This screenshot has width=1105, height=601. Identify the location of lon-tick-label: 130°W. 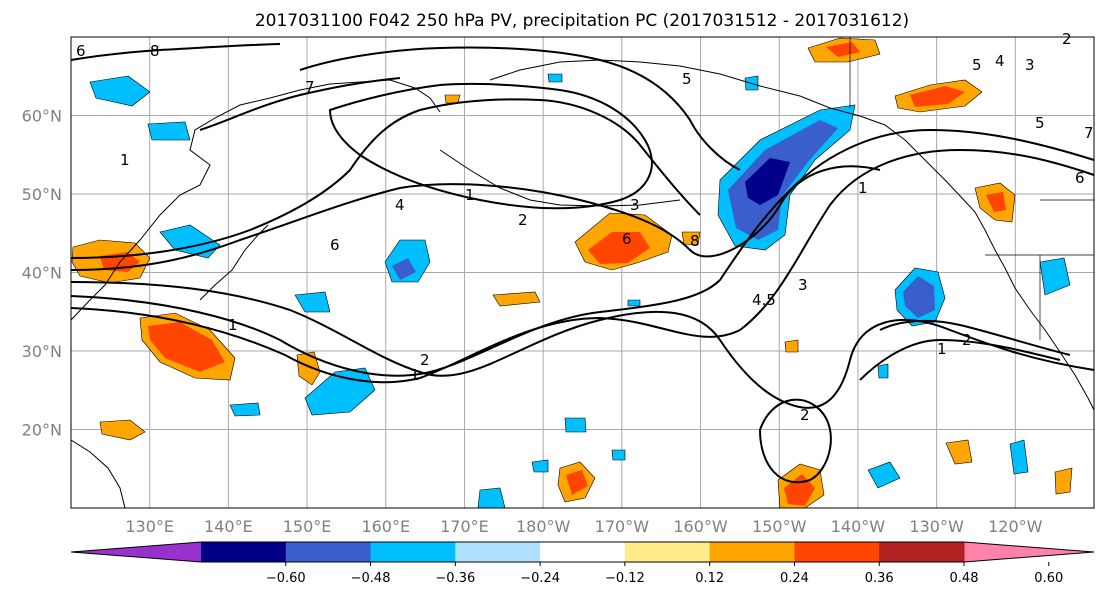
(936, 526).